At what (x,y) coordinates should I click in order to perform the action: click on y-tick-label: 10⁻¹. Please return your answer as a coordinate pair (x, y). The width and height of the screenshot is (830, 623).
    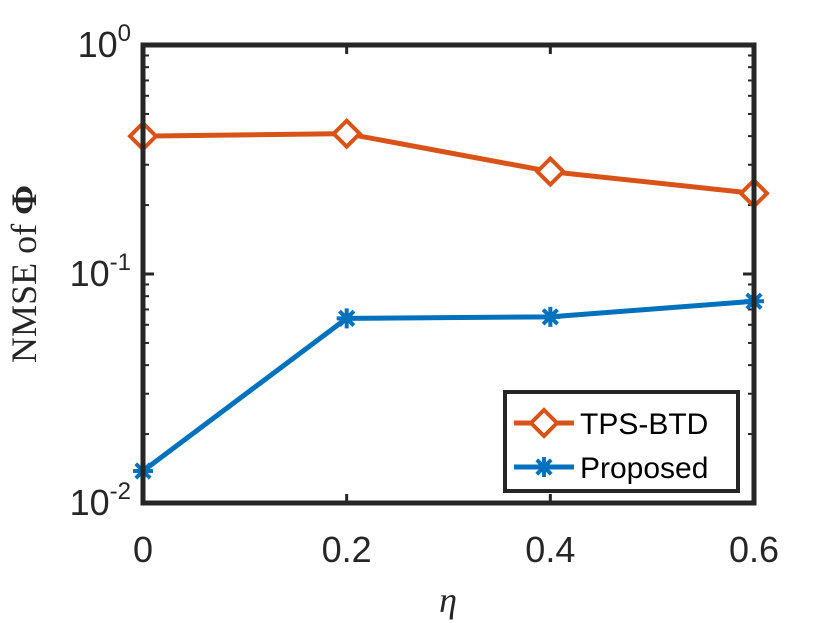
    Looking at the image, I should click on (100, 271).